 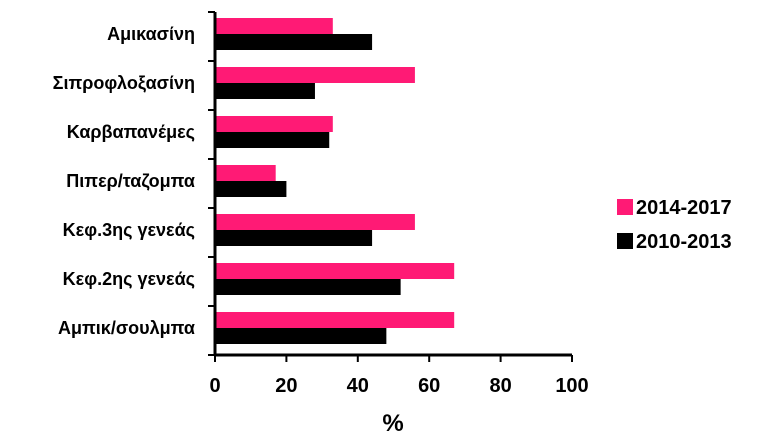 What do you see at coordinates (392, 423) in the screenshot?
I see `x-axis-title: %` at bounding box center [392, 423].